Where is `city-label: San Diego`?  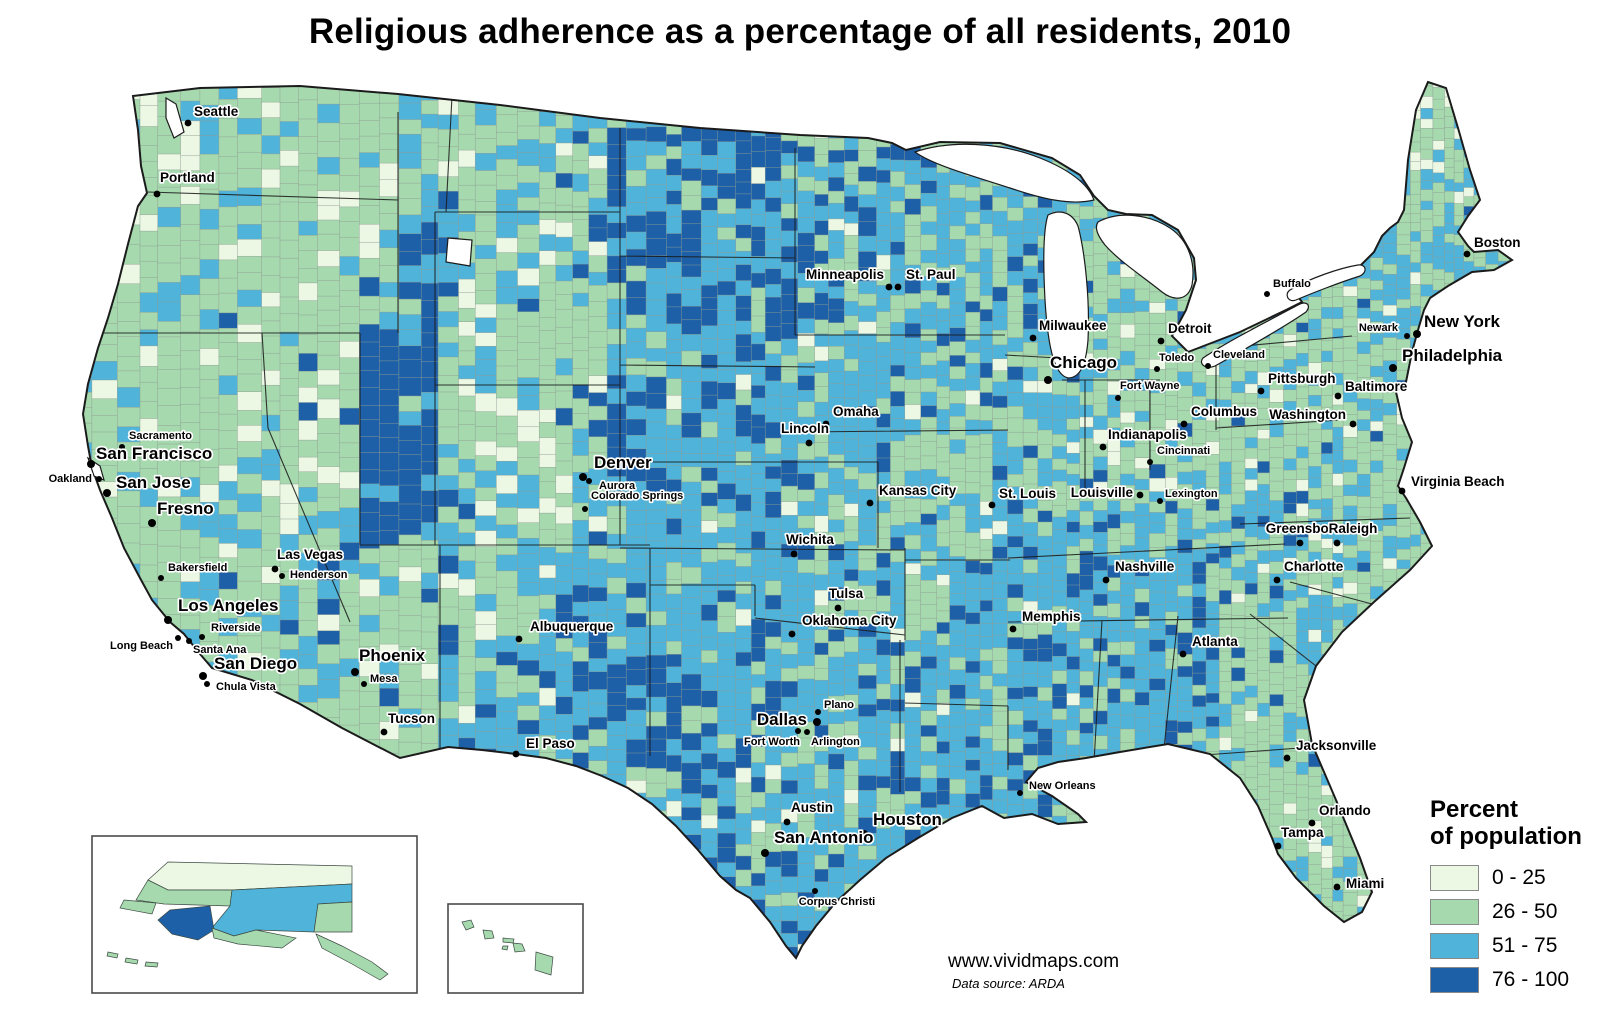
city-label: San Diego is located at coordinates (255, 663).